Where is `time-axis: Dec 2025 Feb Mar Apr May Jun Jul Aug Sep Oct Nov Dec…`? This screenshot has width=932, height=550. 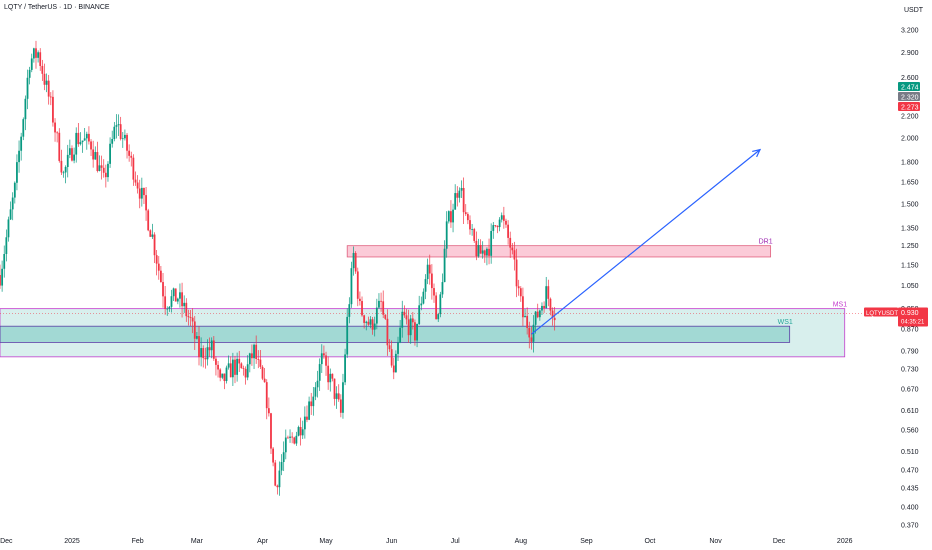
time-axis: Dec 2025 Feb Mar Apr May Jun Jul Aug Sep Oct Nov Dec… is located at coordinates (426, 541).